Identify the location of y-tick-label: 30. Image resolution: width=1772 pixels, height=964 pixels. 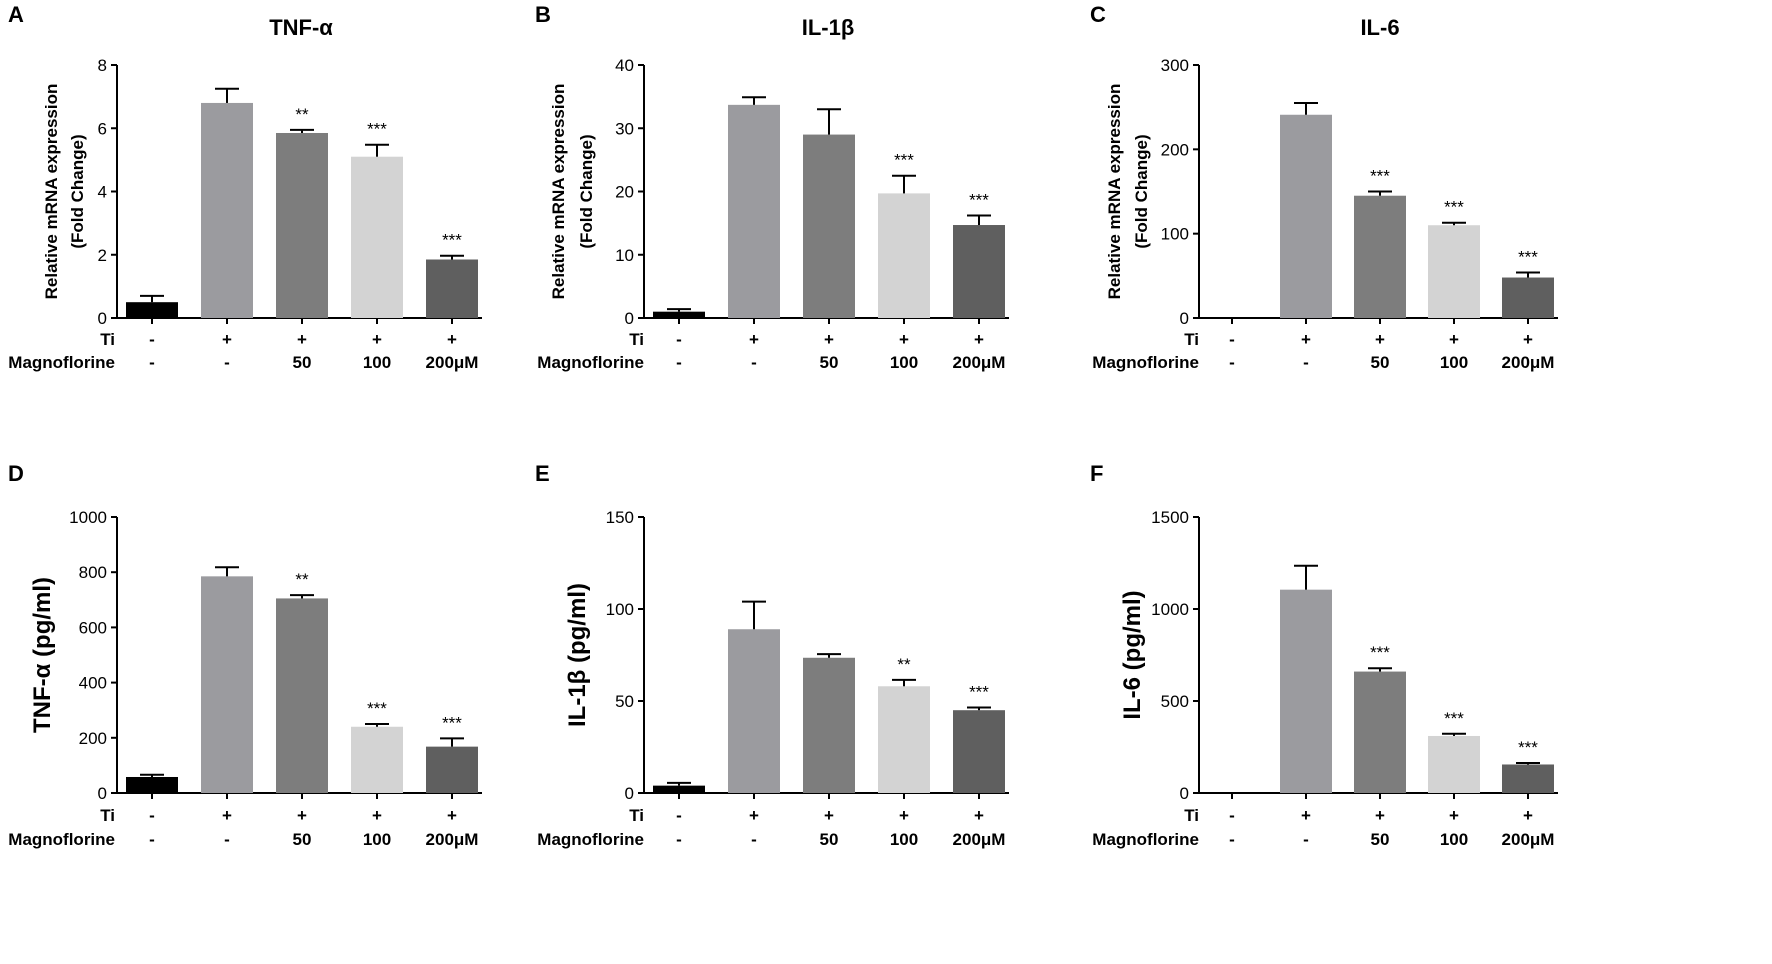
(624, 128).